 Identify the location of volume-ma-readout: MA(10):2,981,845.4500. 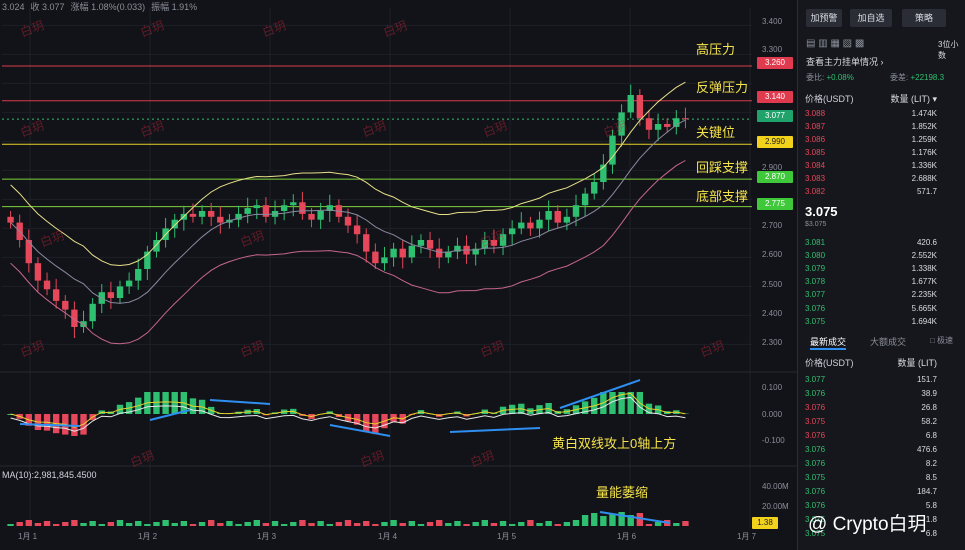
(49, 475).